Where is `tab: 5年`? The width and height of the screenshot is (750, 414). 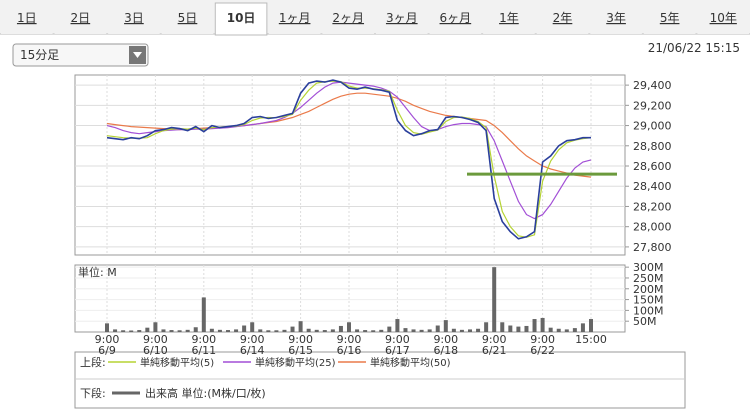
tab: 5年 is located at coordinates (669, 19).